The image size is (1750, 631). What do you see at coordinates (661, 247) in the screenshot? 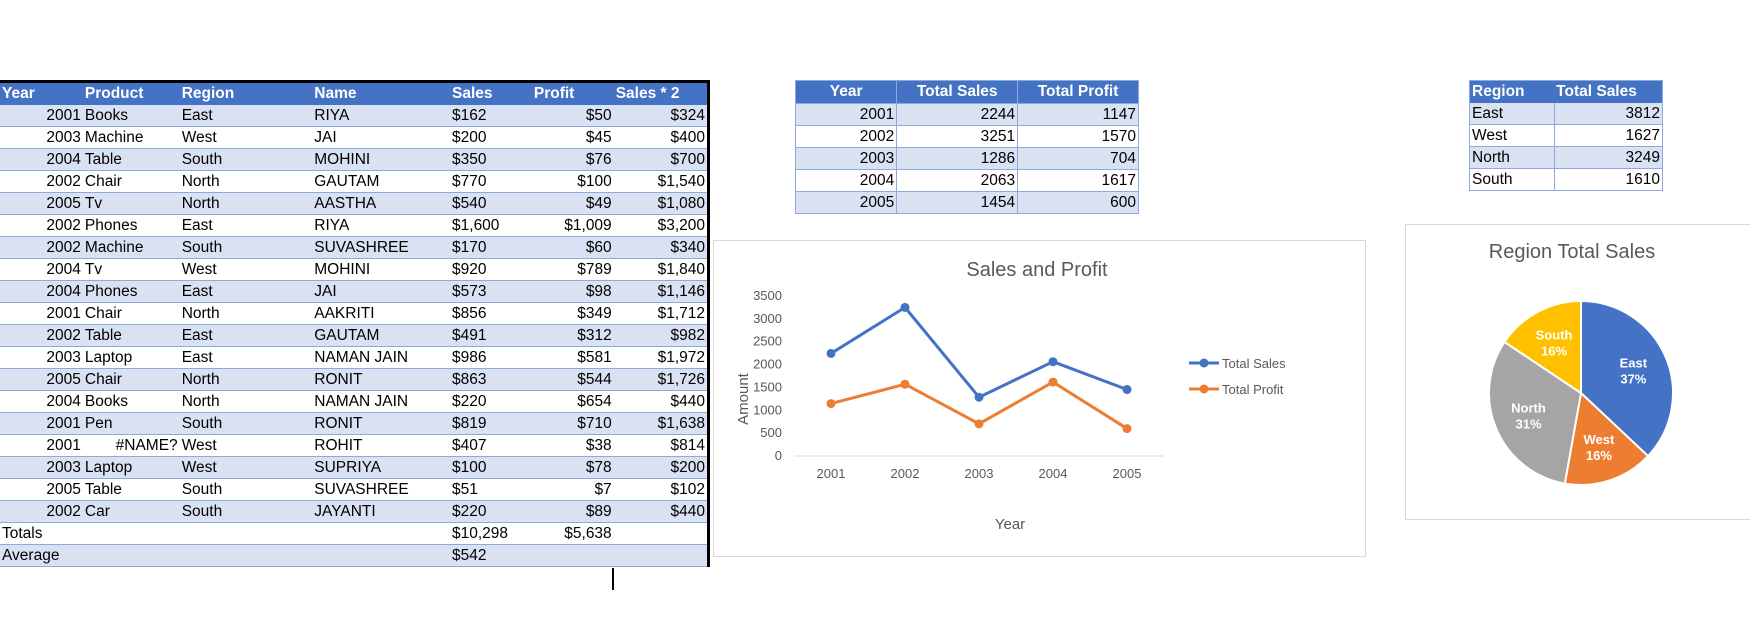
I see `table-cell: $340` at bounding box center [661, 247].